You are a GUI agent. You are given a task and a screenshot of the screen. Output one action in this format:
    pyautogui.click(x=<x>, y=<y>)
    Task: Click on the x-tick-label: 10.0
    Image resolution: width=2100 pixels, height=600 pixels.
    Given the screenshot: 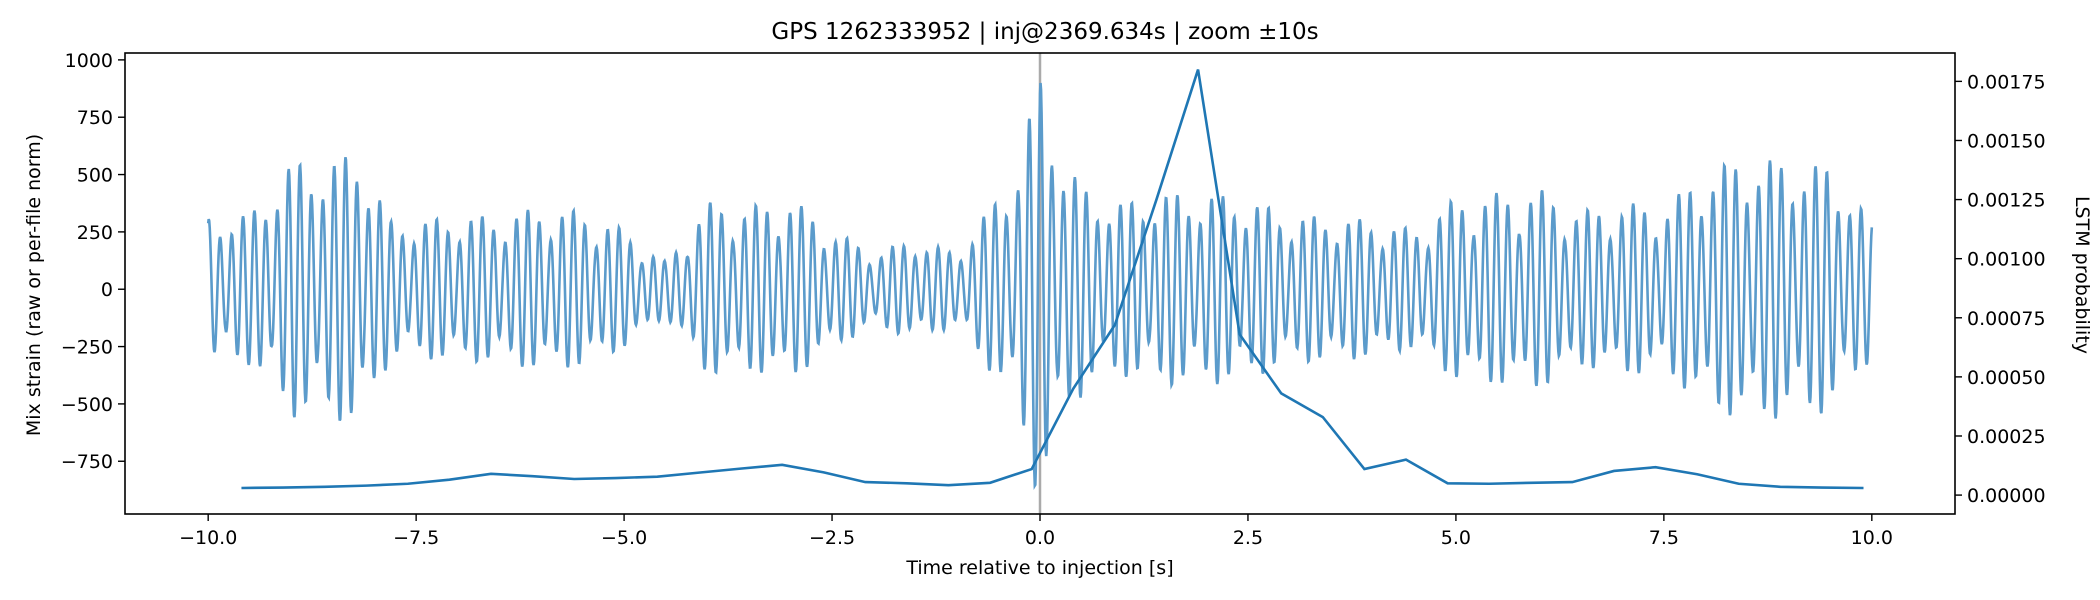 What is the action you would take?
    pyautogui.click(x=1872, y=538)
    